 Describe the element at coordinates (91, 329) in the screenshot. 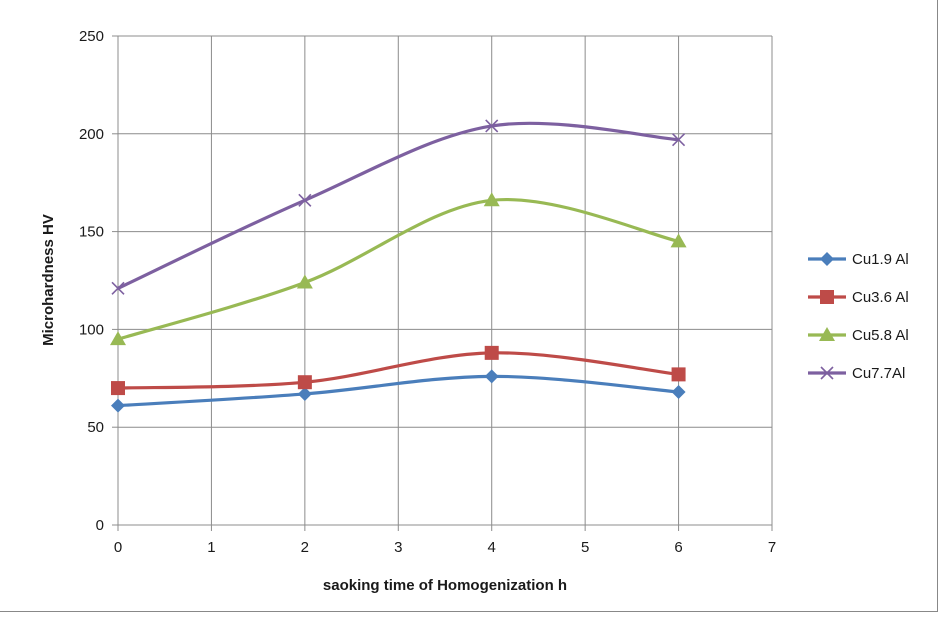

I see `y-tick-label: 100` at that location.